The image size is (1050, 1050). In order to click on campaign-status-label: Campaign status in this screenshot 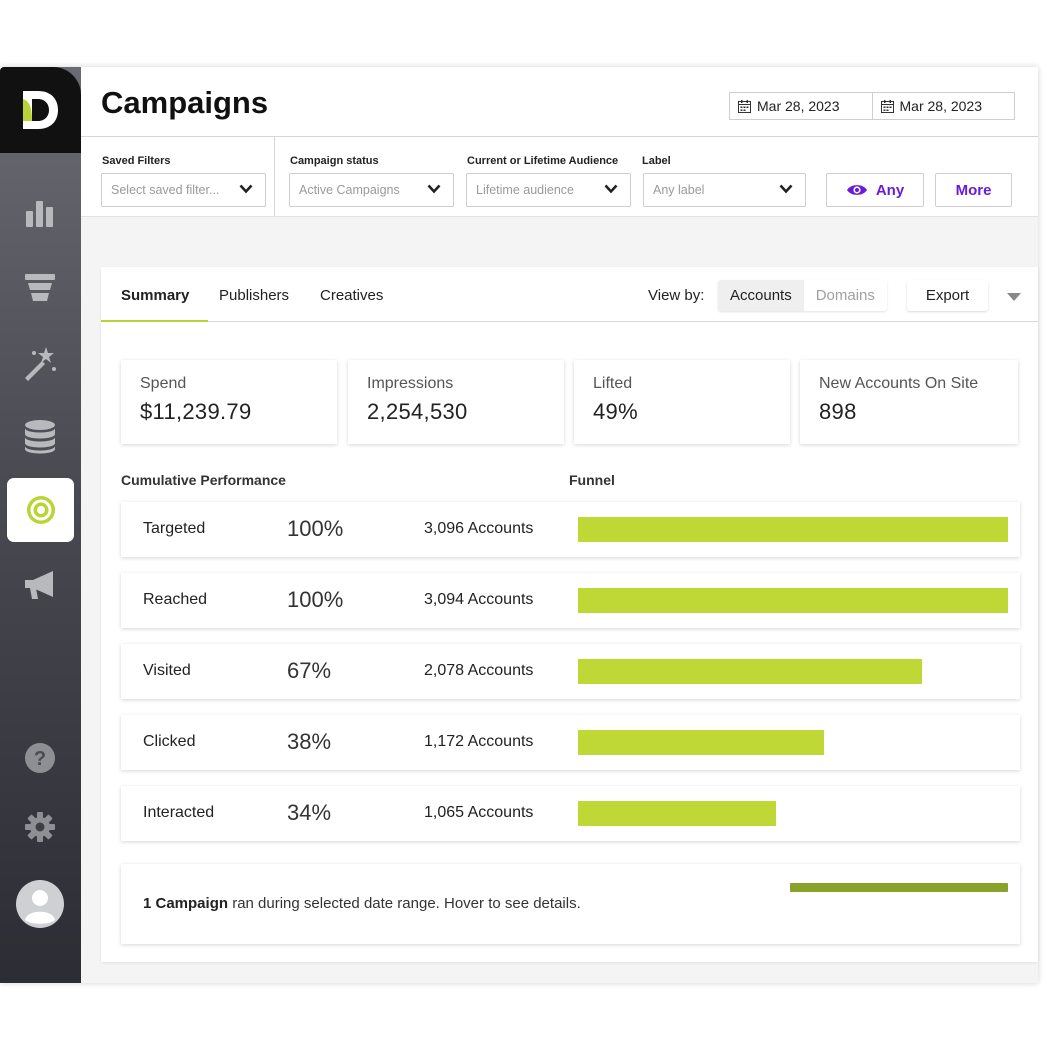, I will do `click(334, 161)`.